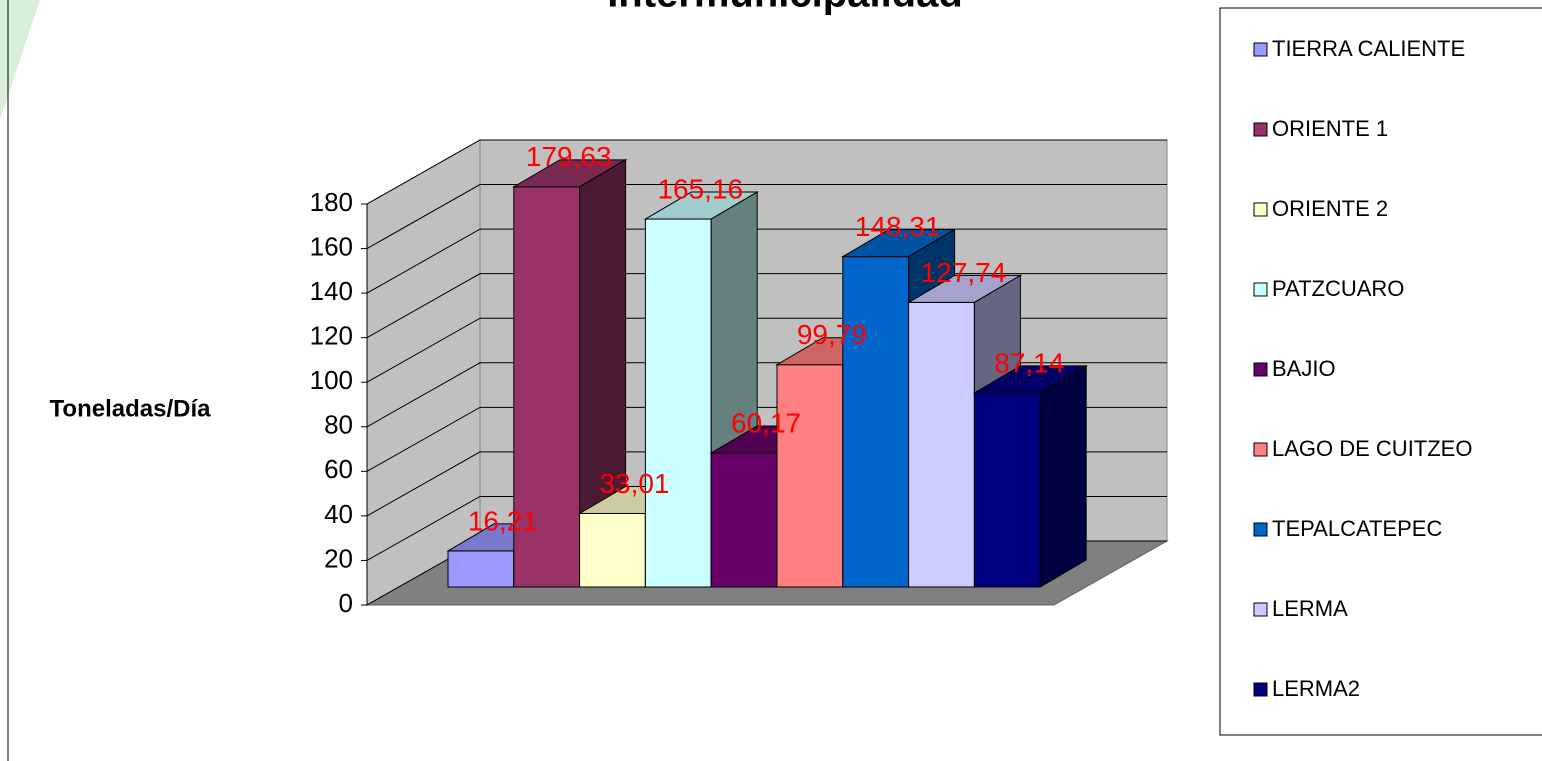 The image size is (1542, 761). I want to click on y-axis-label: Toneladas/Día, so click(131, 408).